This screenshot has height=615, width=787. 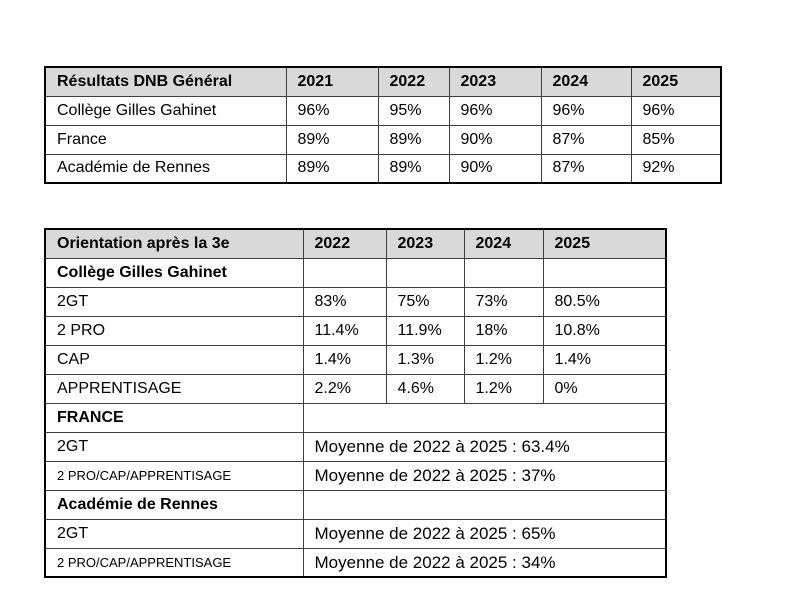 I want to click on row-label: France, so click(x=165, y=139).